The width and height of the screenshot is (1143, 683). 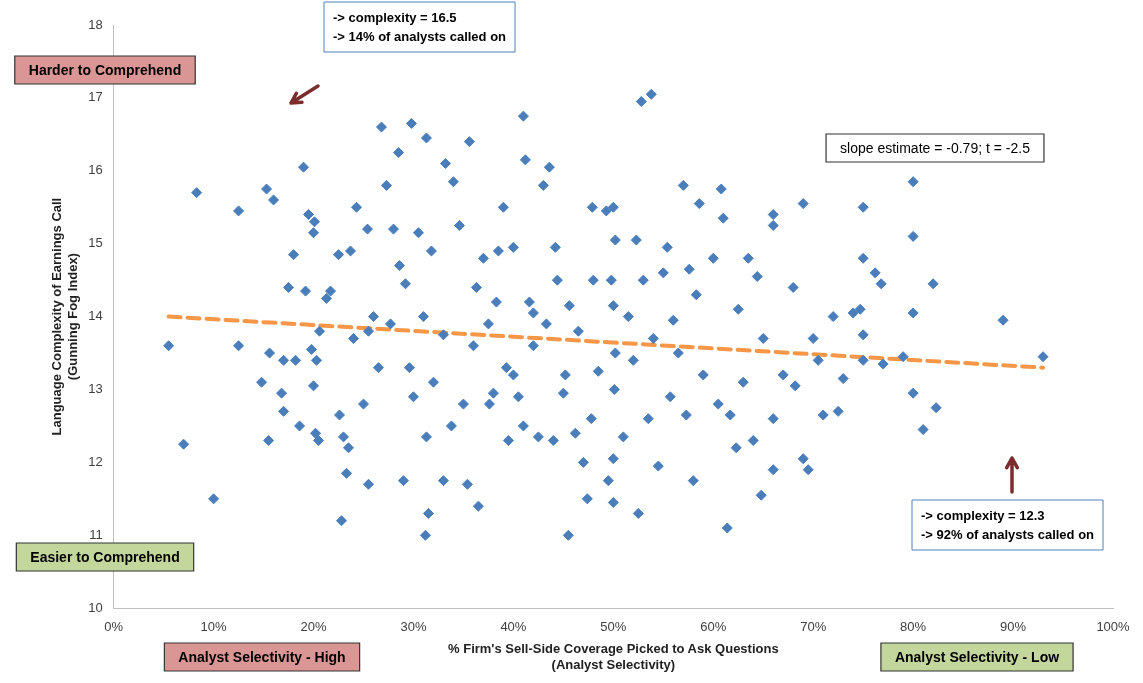 What do you see at coordinates (613, 656) in the screenshot?
I see `x-axis-title: % Firm's Sell-Side Coverage Picked to Ask Questions (Analyst Selectivity)` at bounding box center [613, 656].